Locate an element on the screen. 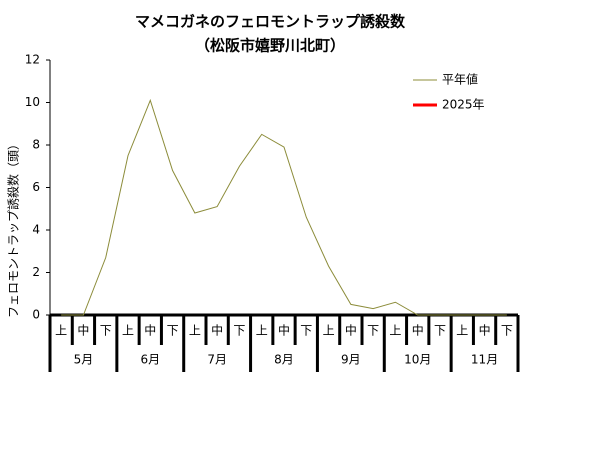 The width and height of the screenshot is (606, 468). legend-label: 平年値 is located at coordinates (460, 79).